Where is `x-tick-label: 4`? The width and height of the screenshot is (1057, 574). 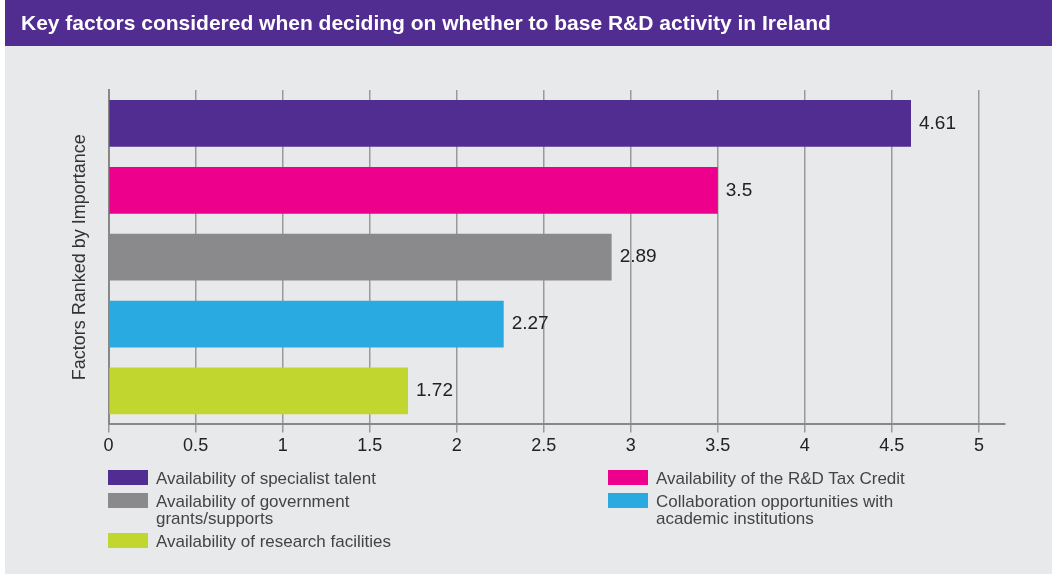 x-tick-label: 4 is located at coordinates (804, 445).